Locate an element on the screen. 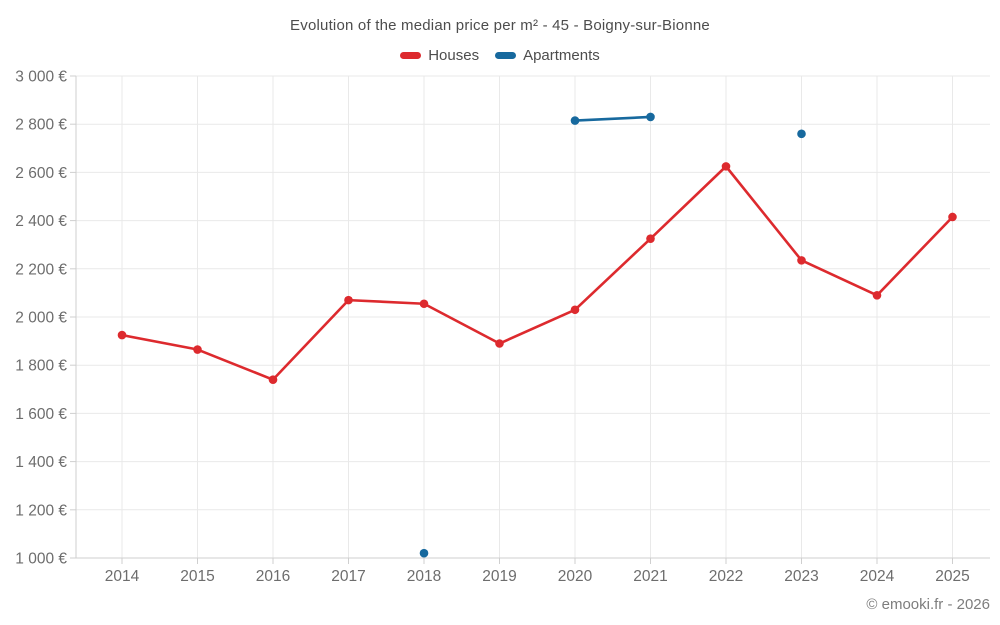 Image resolution: width=1000 pixels, height=625 pixels. x-axis-label: 2017 is located at coordinates (348, 576).